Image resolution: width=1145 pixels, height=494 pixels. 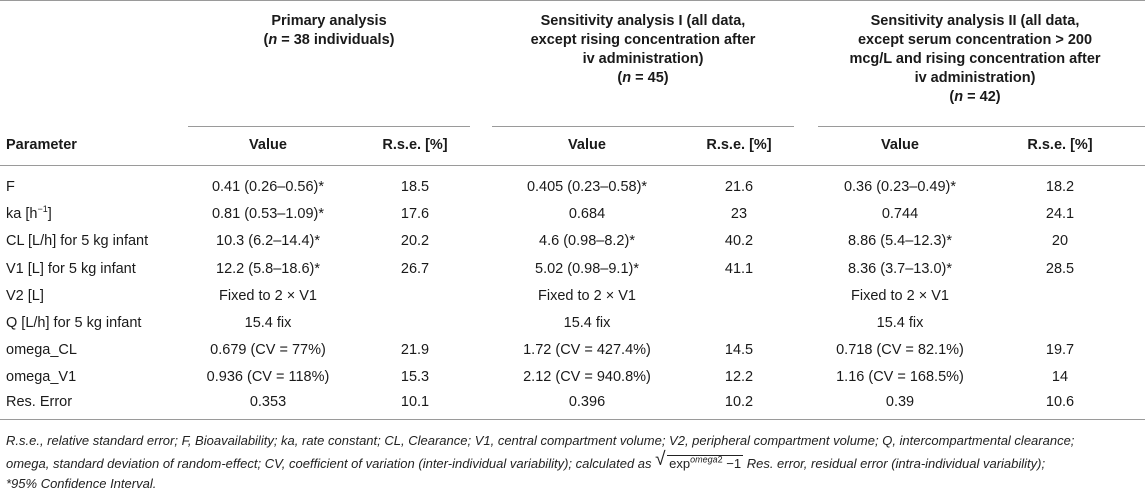 What do you see at coordinates (699, 460) in the screenshot?
I see `sqrt-formula: √ expomega2 −1` at bounding box center [699, 460].